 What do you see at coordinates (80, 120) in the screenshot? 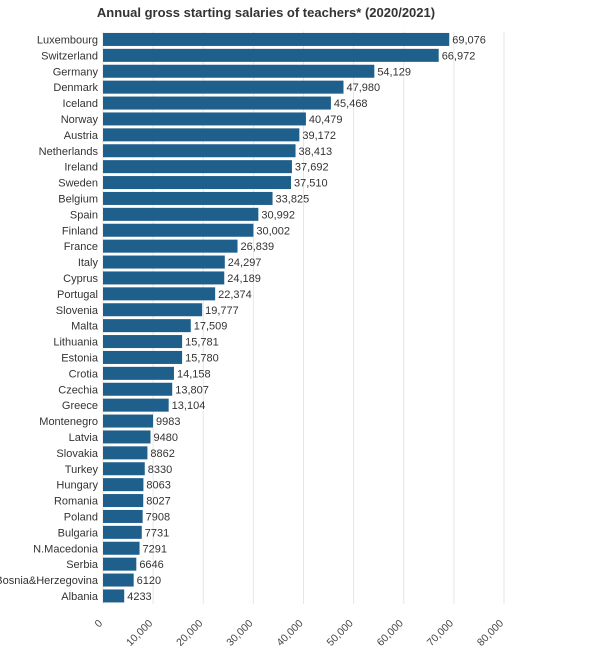
I see `category-label: Norway` at bounding box center [80, 120].